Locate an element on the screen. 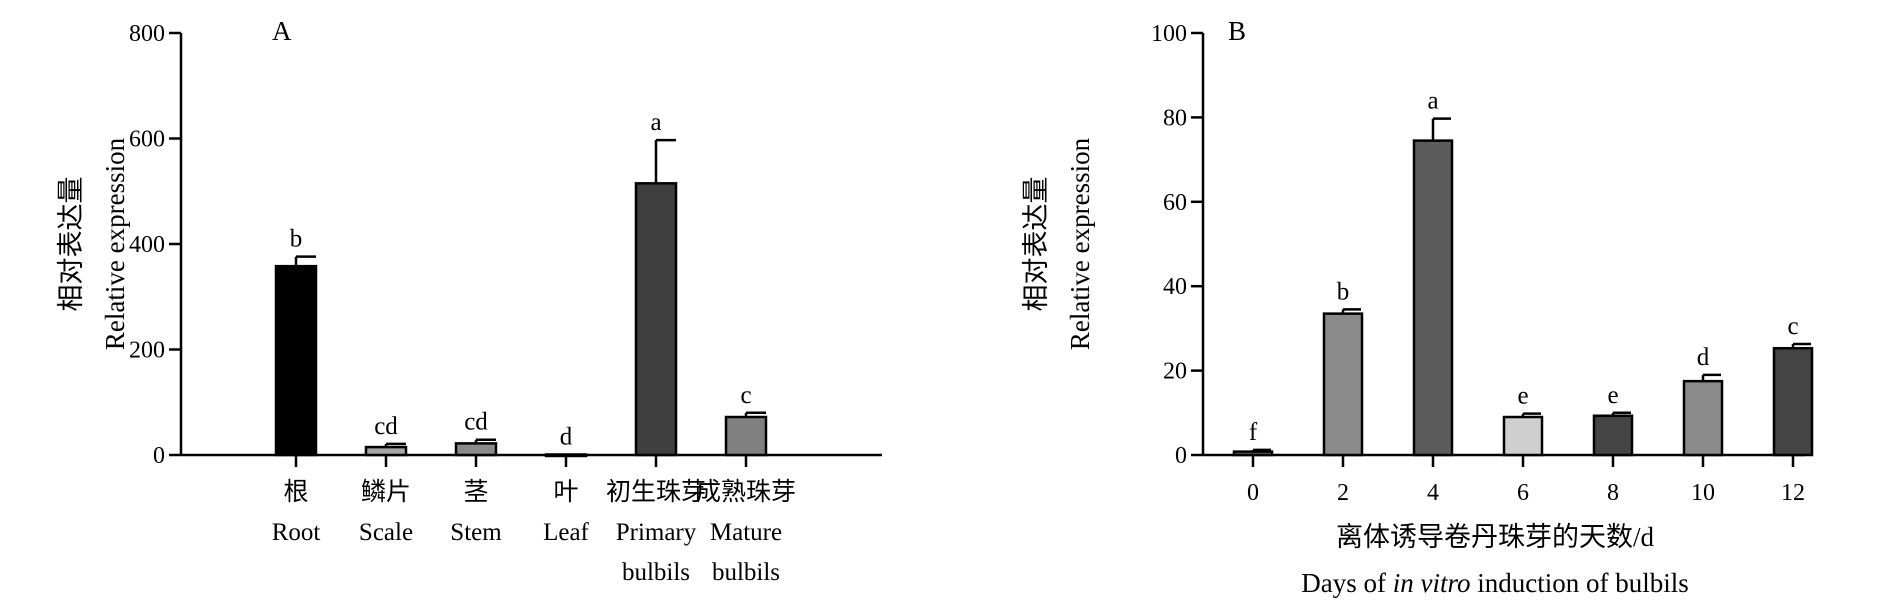 This screenshot has width=1890, height=608. y-tick-label: 100 is located at coordinates (1169, 34).